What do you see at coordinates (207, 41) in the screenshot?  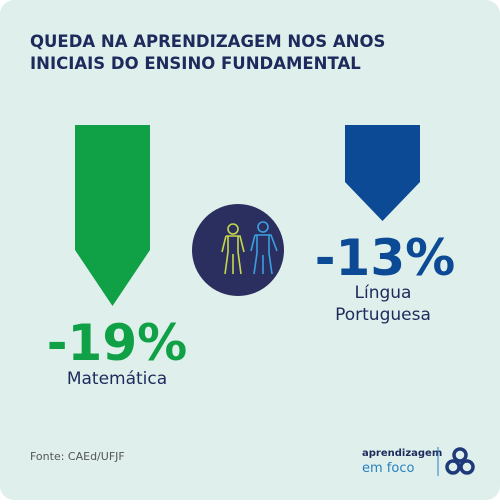 I see `title-line: QUEDA NA APRENDIZAGEM NOS ANOS` at bounding box center [207, 41].